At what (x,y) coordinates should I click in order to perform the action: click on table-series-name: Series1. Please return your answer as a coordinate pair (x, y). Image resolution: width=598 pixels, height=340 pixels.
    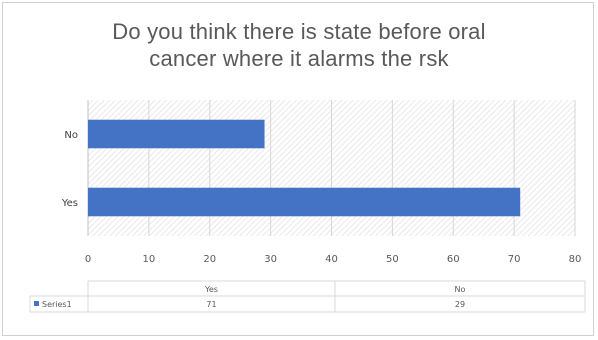
    Looking at the image, I should click on (57, 304).